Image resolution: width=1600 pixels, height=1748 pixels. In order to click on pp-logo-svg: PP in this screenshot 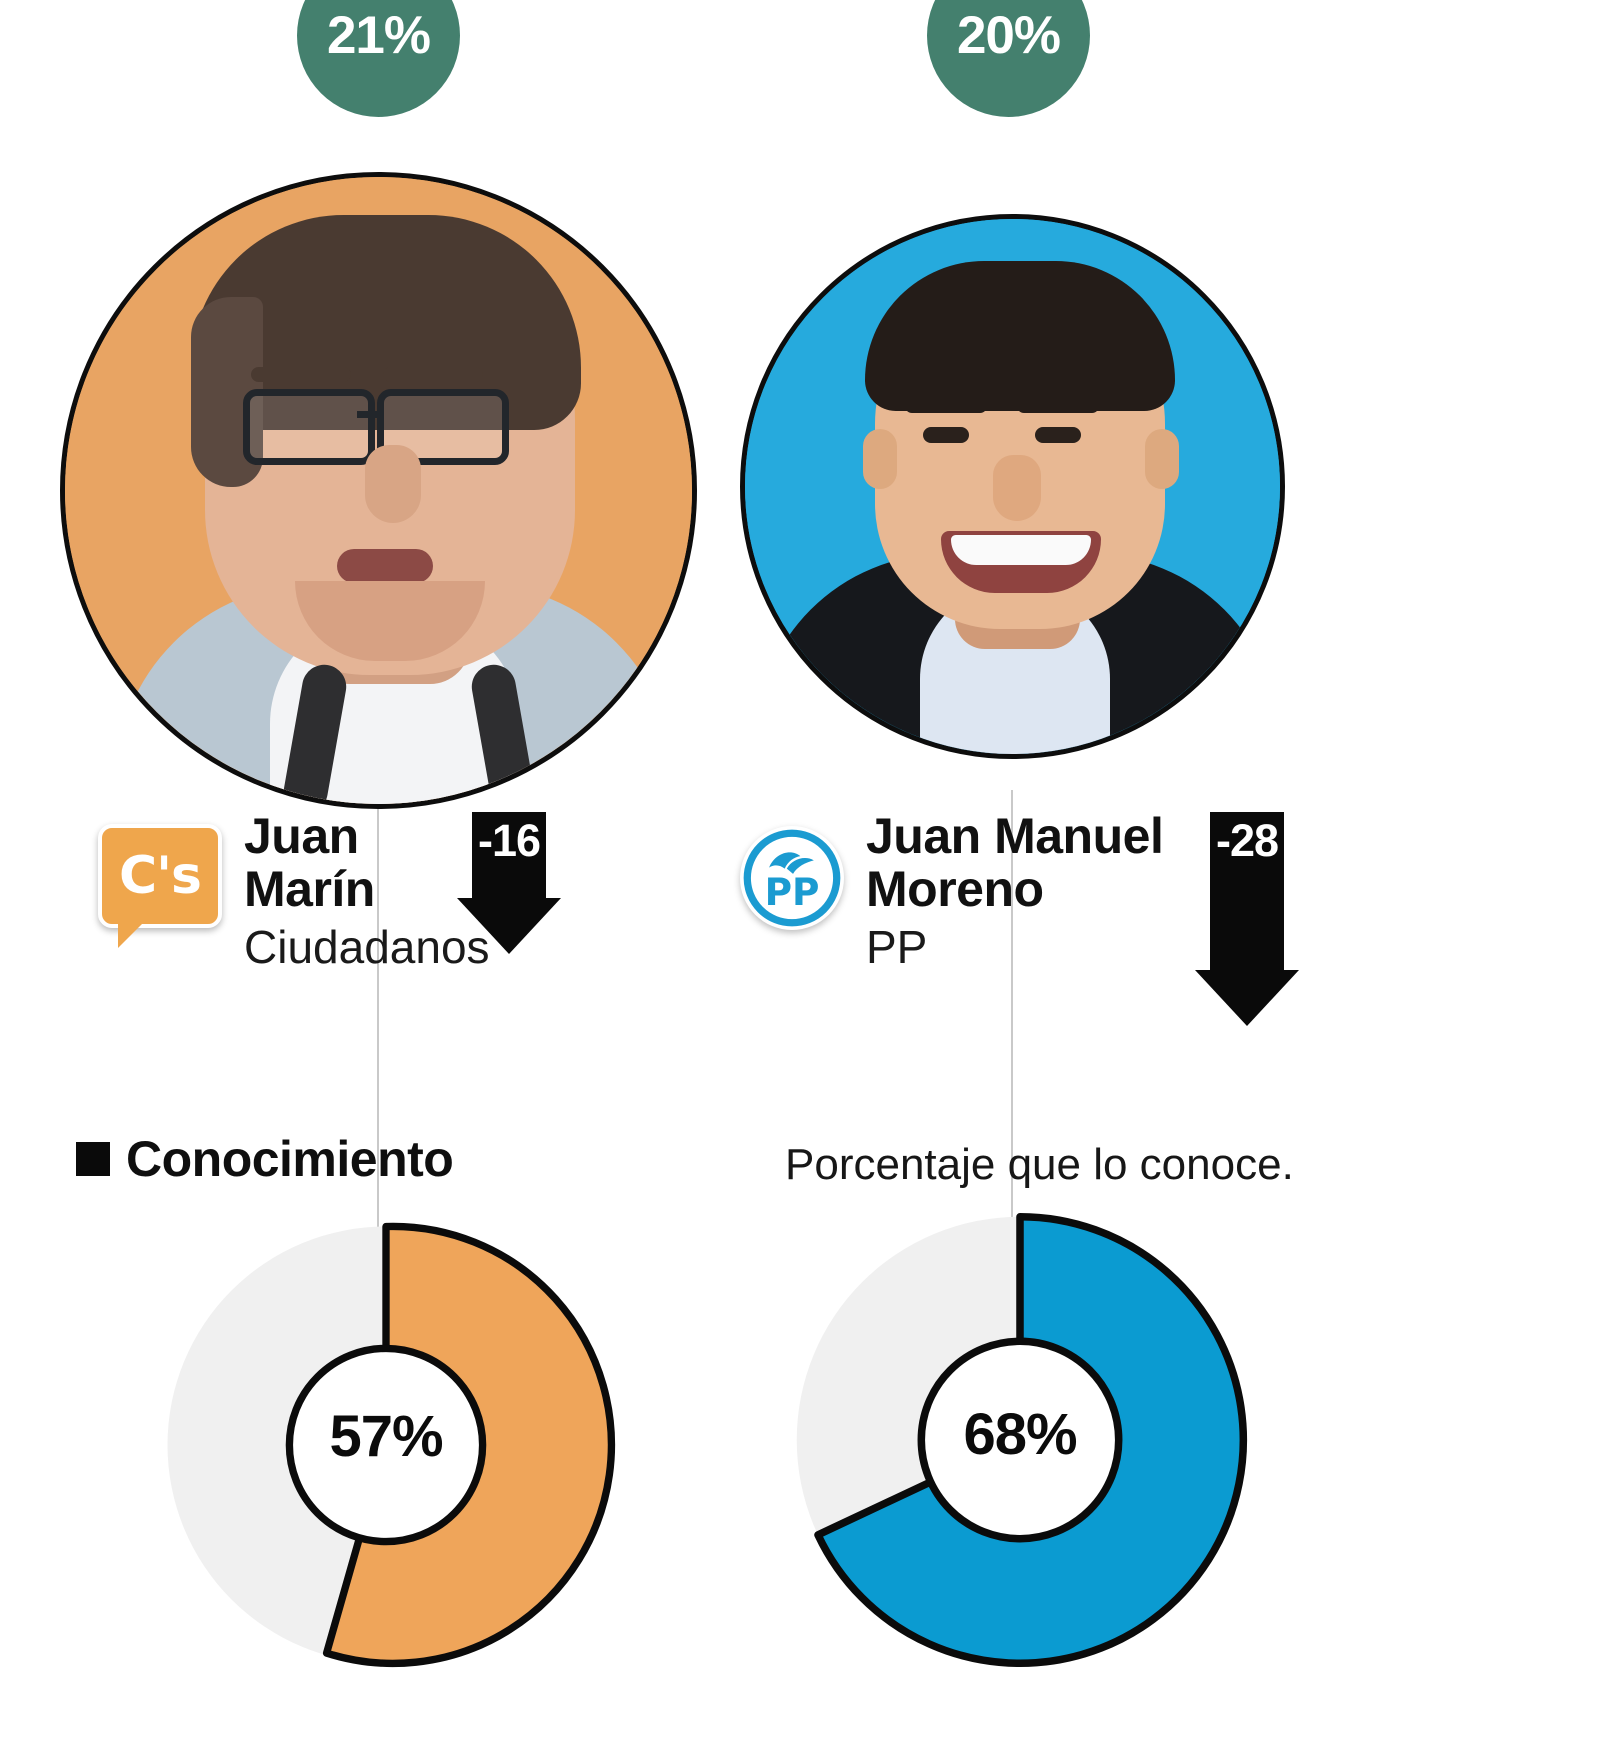, I will do `click(792, 878)`.